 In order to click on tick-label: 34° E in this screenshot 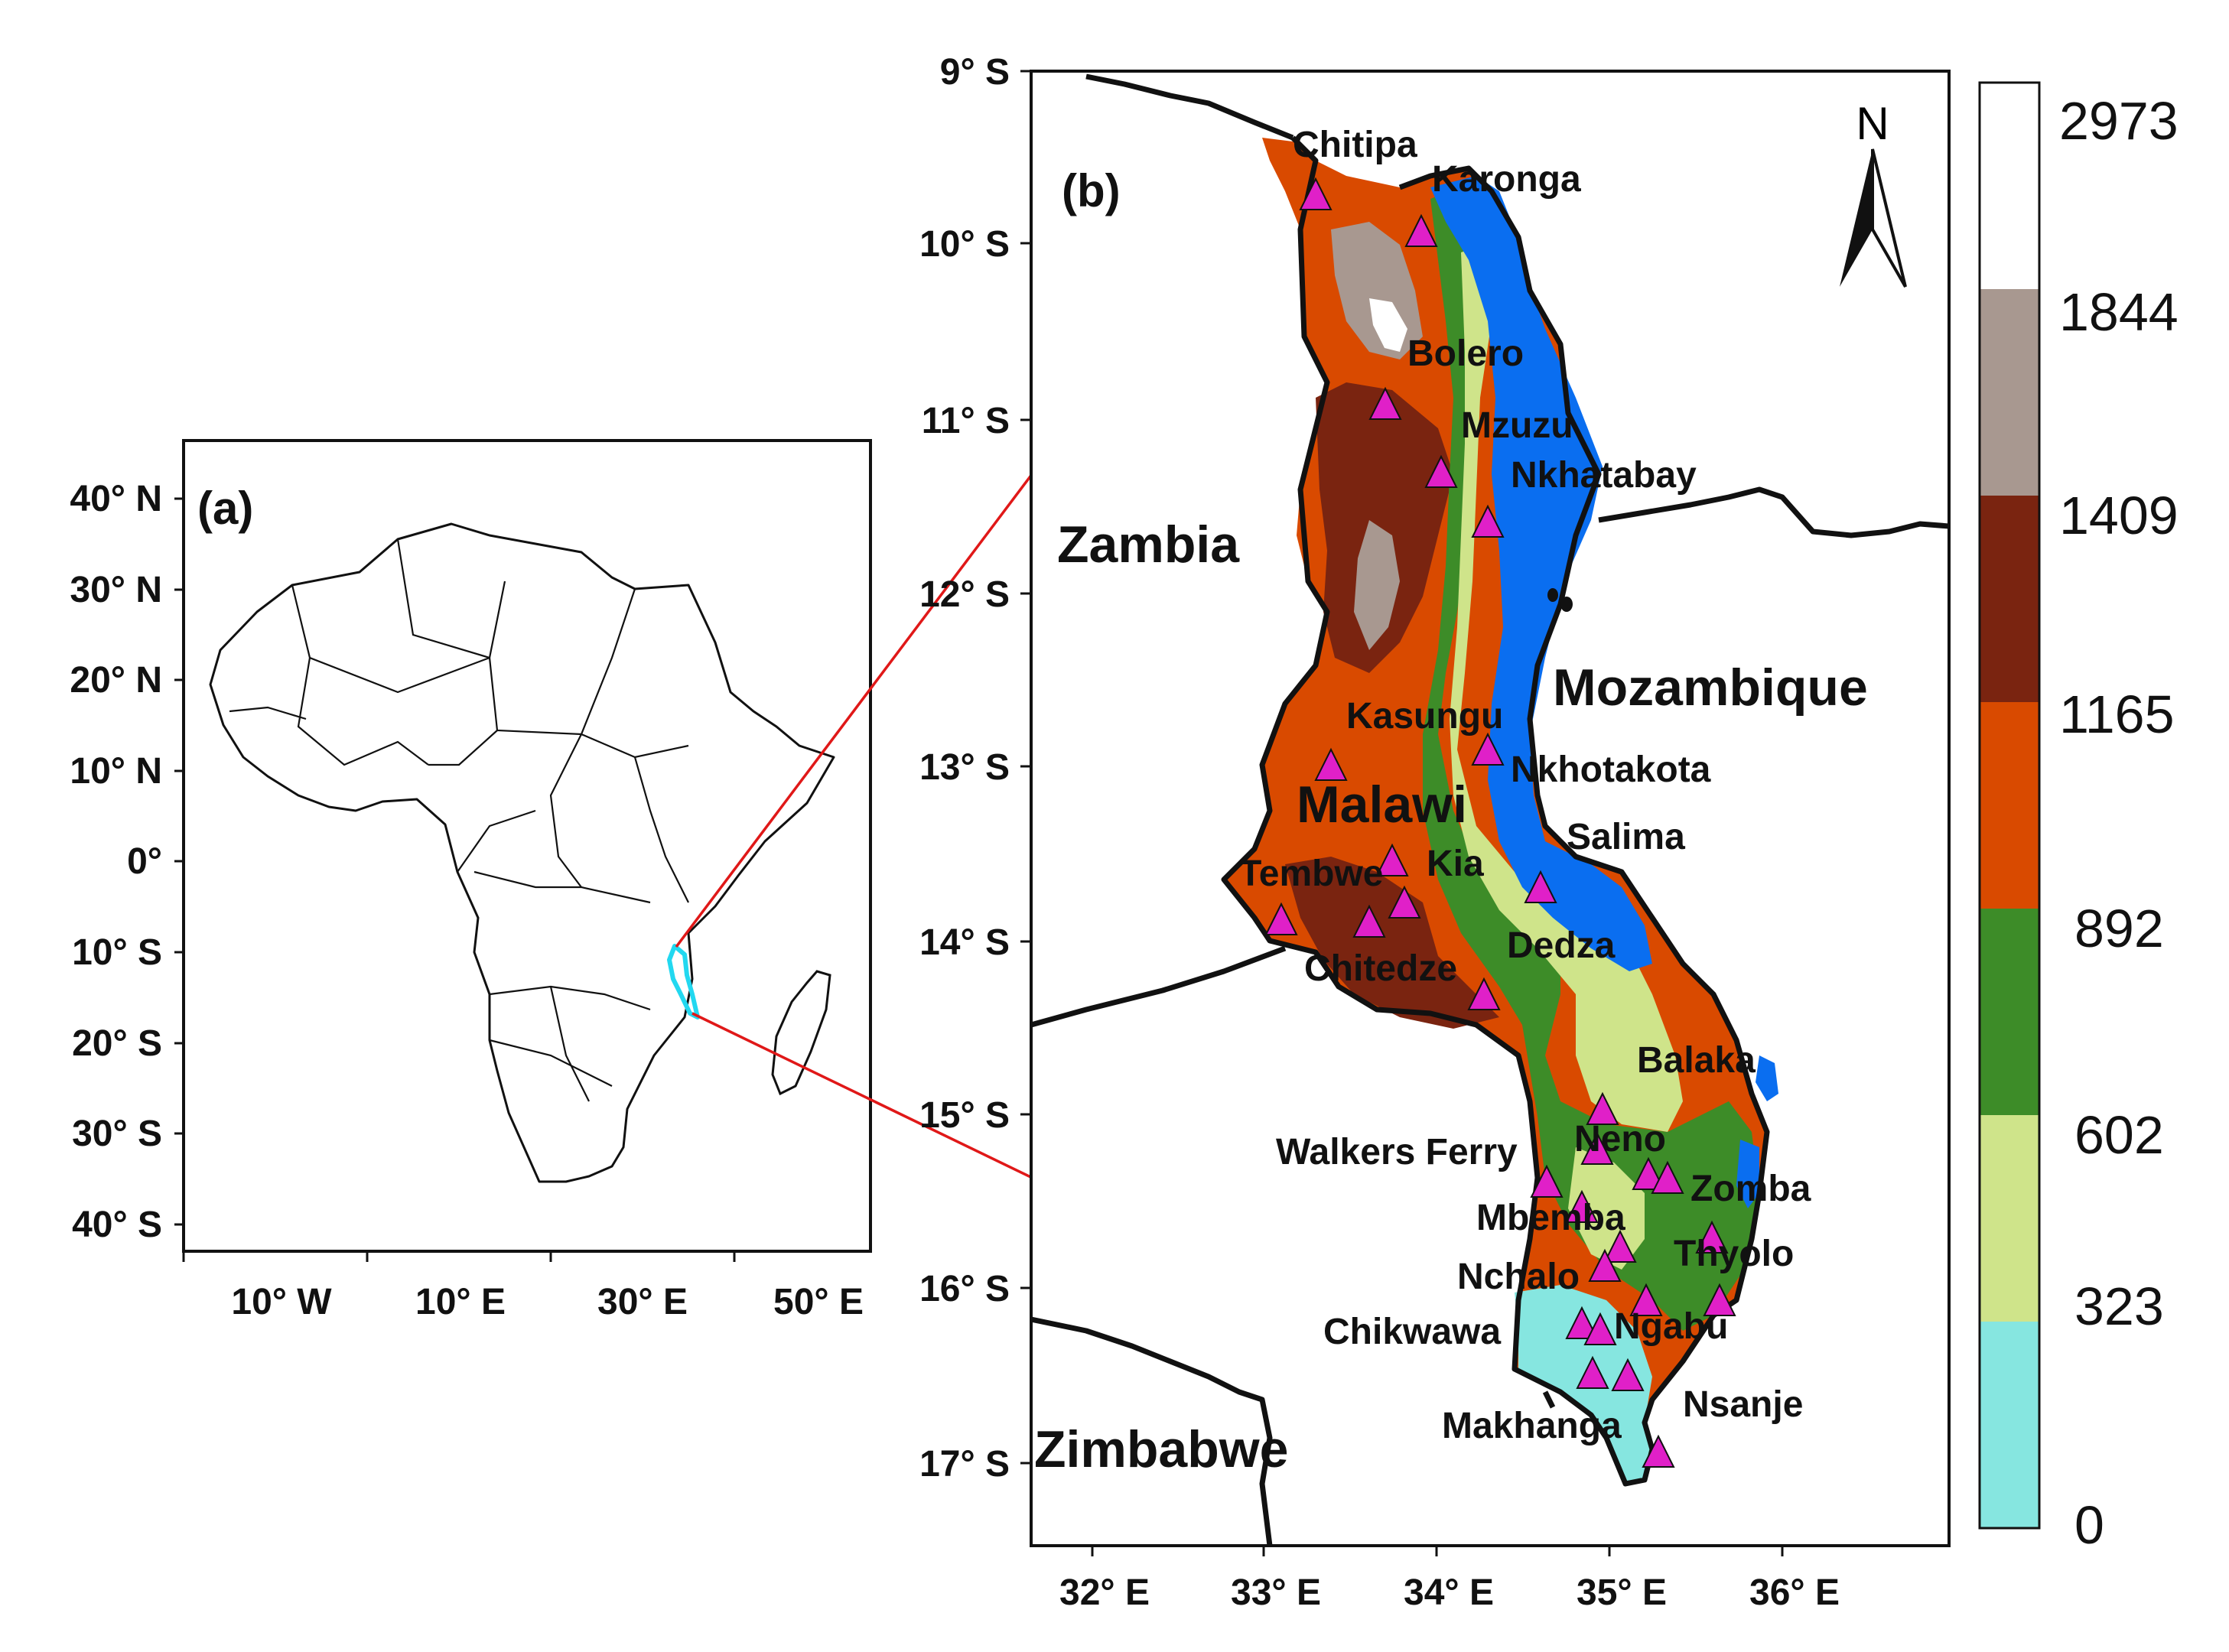, I will do `click(1449, 1592)`.